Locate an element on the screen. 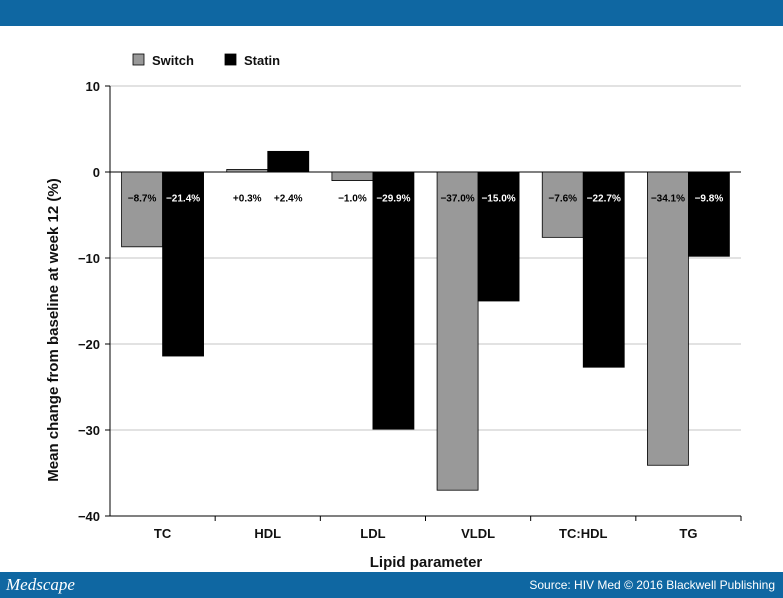 Image resolution: width=783 pixels, height=598 pixels. x-category-label: TC is located at coordinates (163, 533).